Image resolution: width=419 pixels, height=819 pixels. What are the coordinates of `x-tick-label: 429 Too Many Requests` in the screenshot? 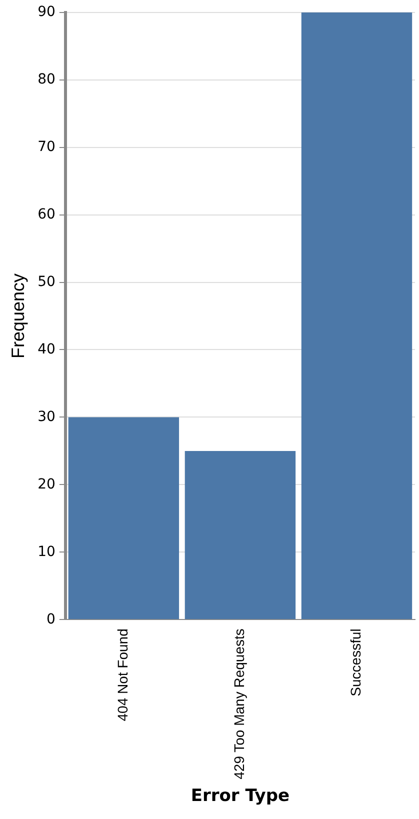 It's located at (239, 704).